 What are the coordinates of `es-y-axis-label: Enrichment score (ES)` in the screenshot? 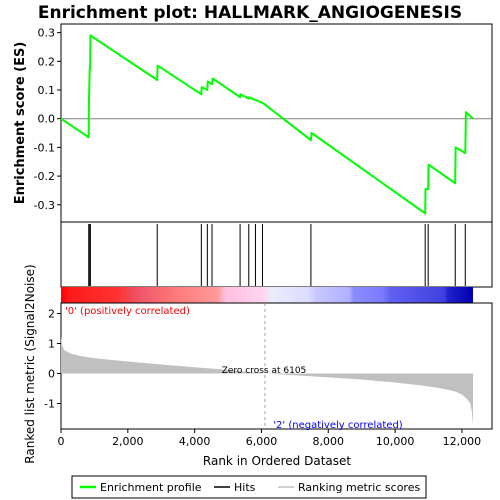 It's located at (20, 123).